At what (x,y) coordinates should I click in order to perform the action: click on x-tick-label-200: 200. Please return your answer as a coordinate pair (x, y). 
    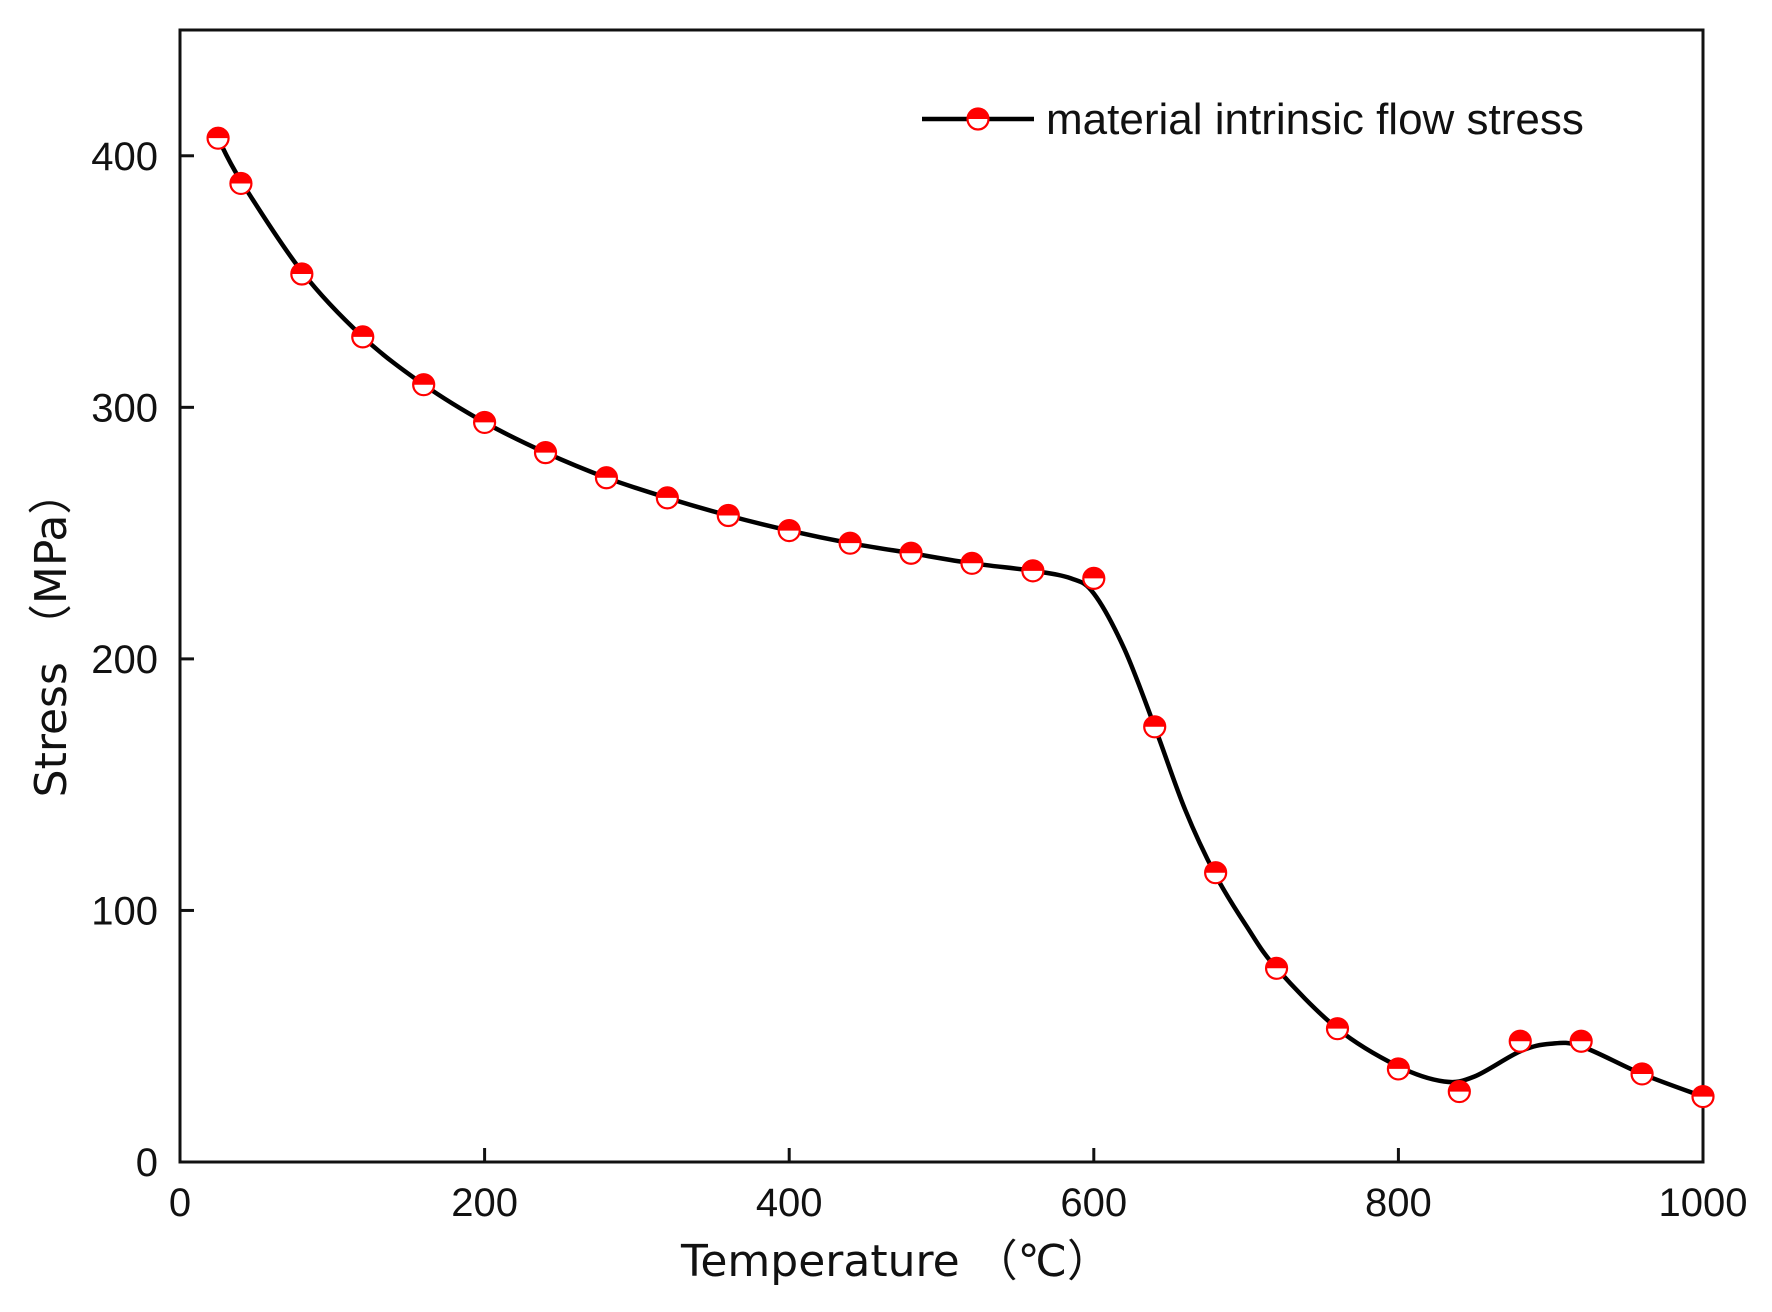
    Looking at the image, I should click on (484, 1203).